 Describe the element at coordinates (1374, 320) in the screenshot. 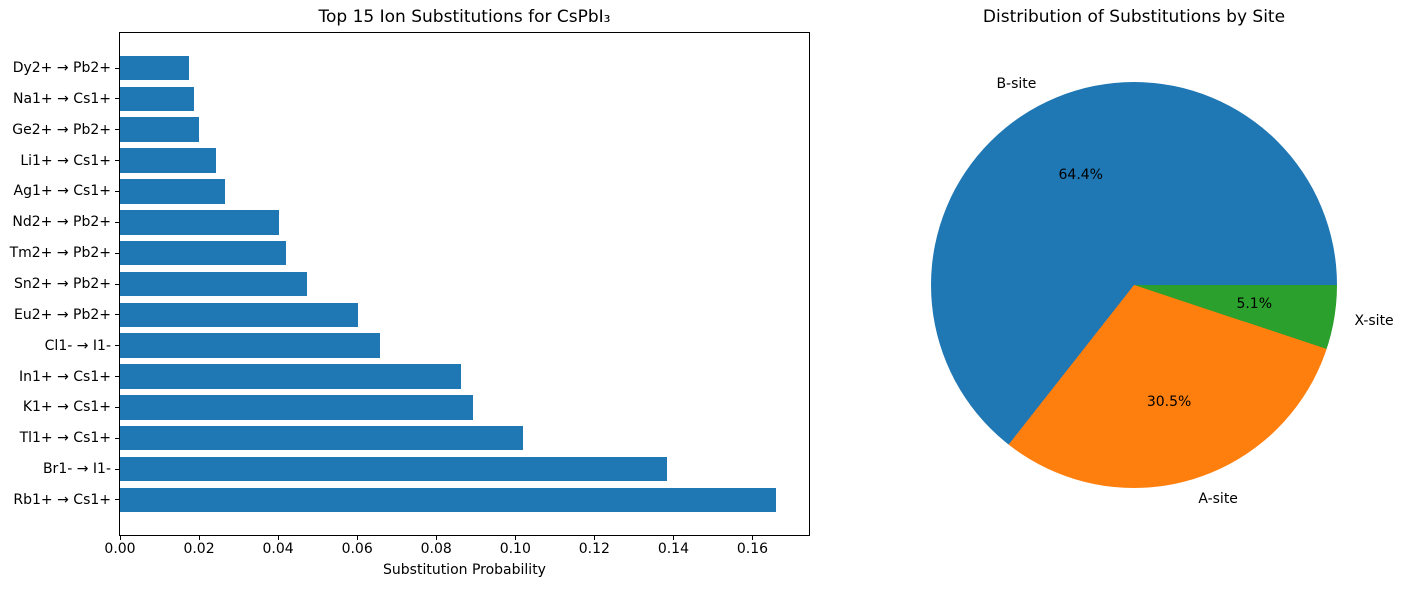

I see `pie-slice-label: X-site` at that location.